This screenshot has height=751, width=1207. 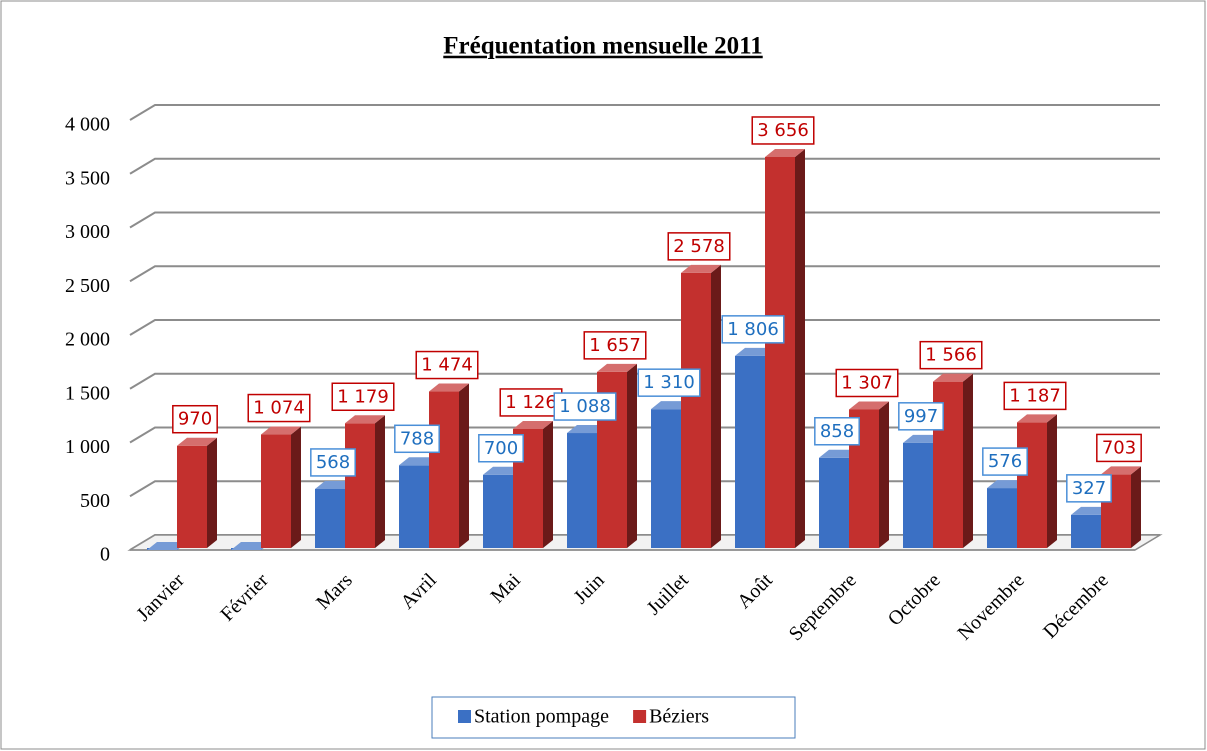 I want to click on y-tick-label: 2 500, so click(x=87, y=286).